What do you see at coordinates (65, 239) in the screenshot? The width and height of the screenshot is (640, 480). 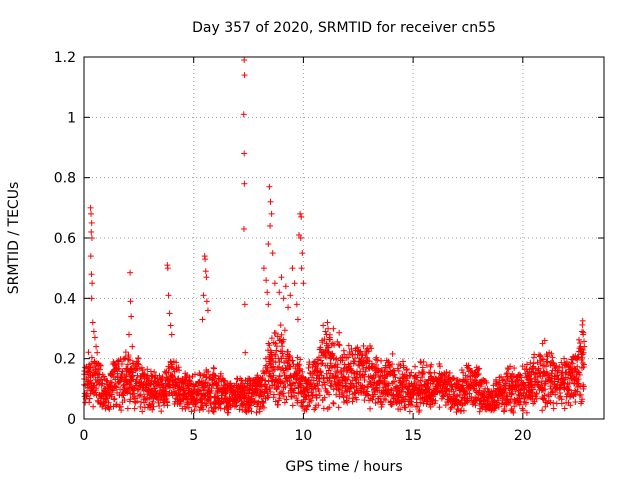 I see `y-tick-label: 0.6` at bounding box center [65, 239].